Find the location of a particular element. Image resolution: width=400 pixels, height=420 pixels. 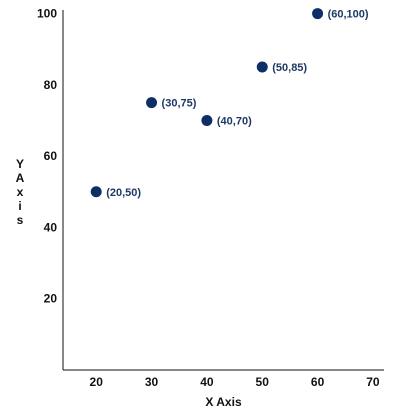

x-tick-label: 50 is located at coordinates (263, 382).